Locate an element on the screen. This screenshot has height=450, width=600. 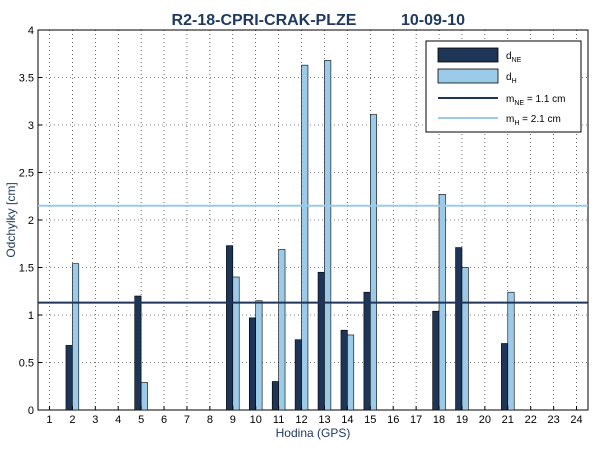
x-tick-label: 10 is located at coordinates (256, 420).